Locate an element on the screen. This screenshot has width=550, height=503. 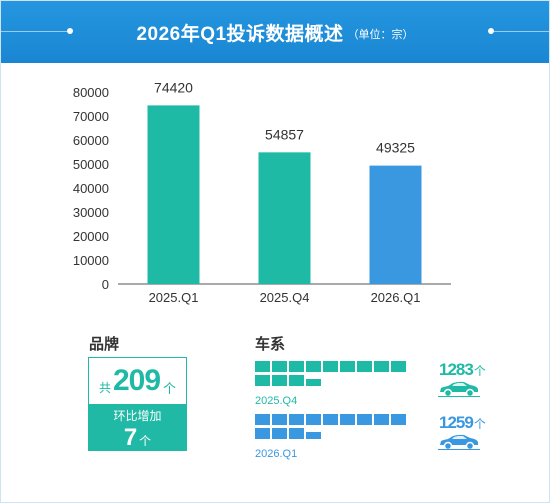
brand-change-unit: 个 is located at coordinates (145, 441).